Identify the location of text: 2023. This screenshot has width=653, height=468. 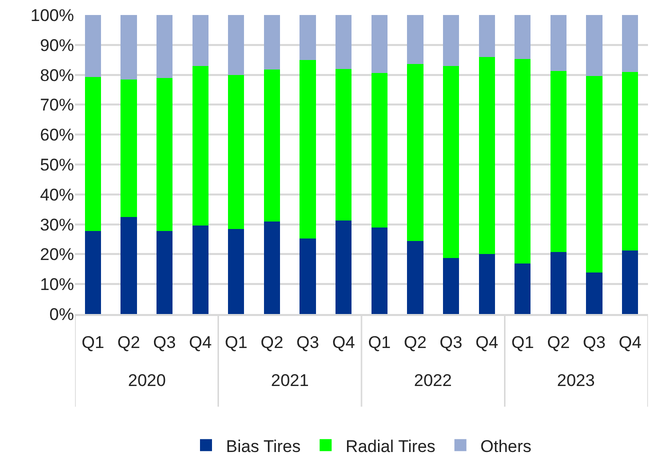
(576, 380).